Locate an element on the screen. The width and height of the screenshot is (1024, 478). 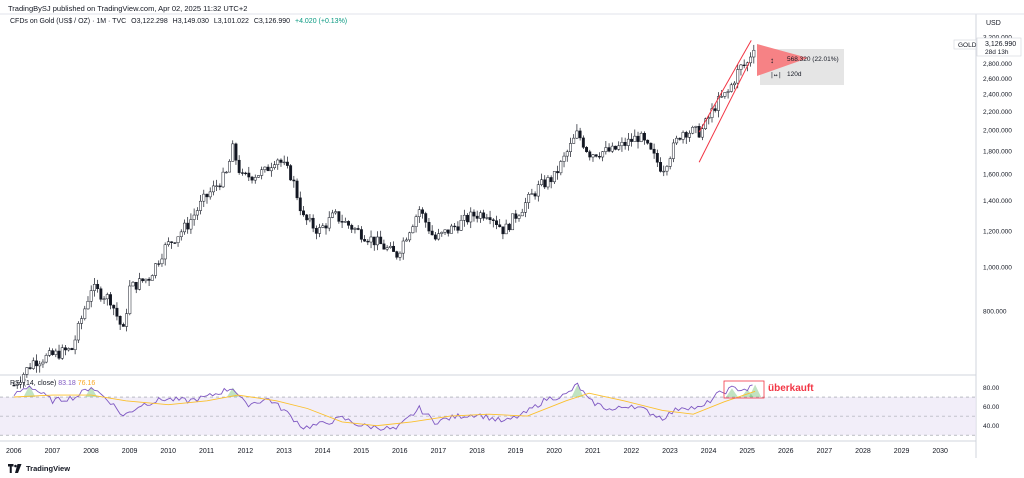
channel-upper-line is located at coordinates (725, 86).